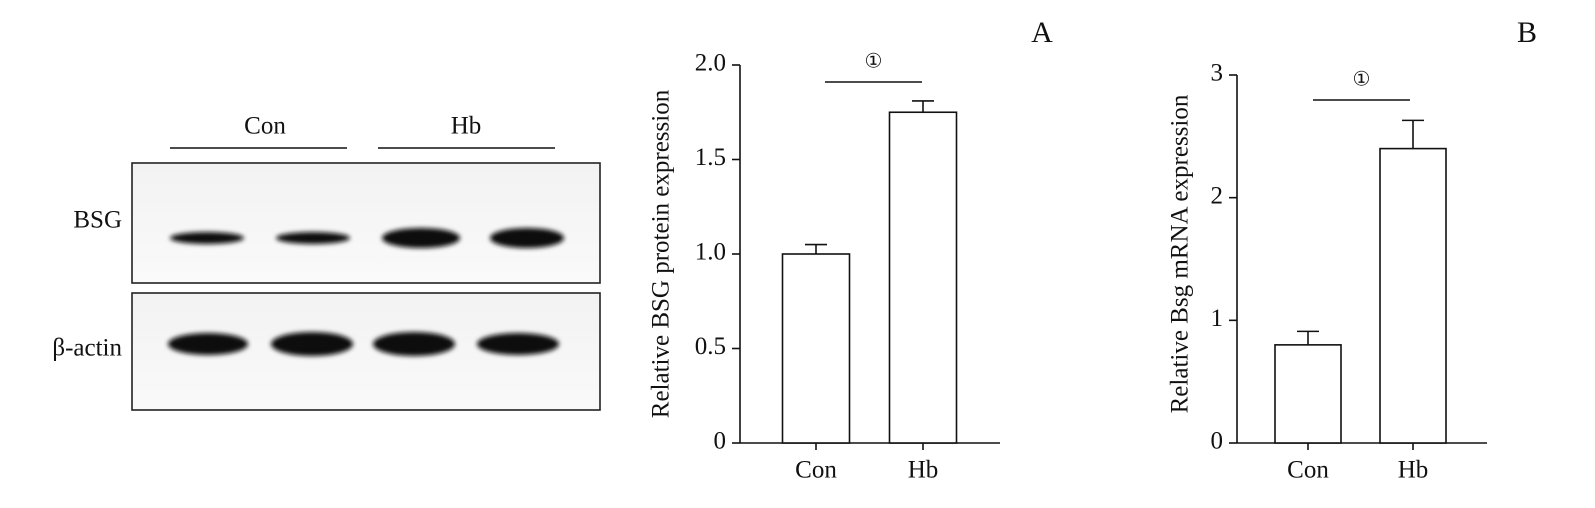 The width and height of the screenshot is (1595, 508). I want to click on bands, so click(366, 292).